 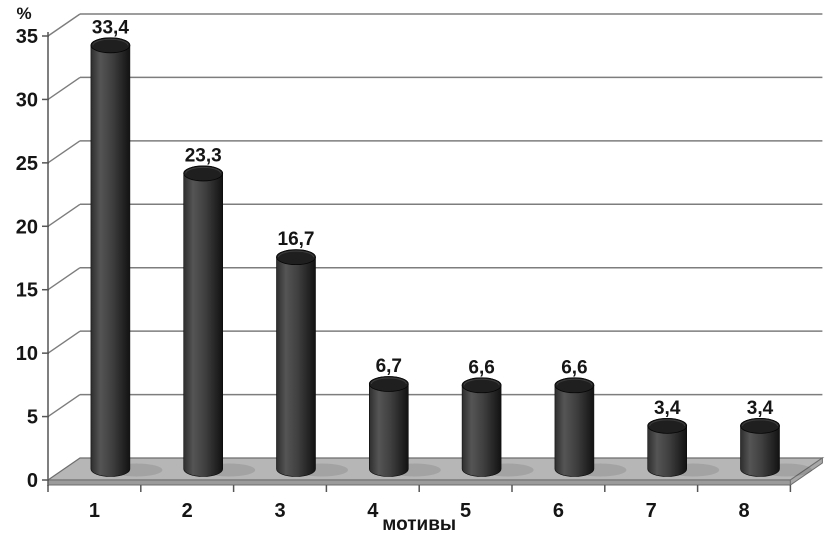 What do you see at coordinates (743, 511) in the screenshot?
I see `x-category-label: 8` at bounding box center [743, 511].